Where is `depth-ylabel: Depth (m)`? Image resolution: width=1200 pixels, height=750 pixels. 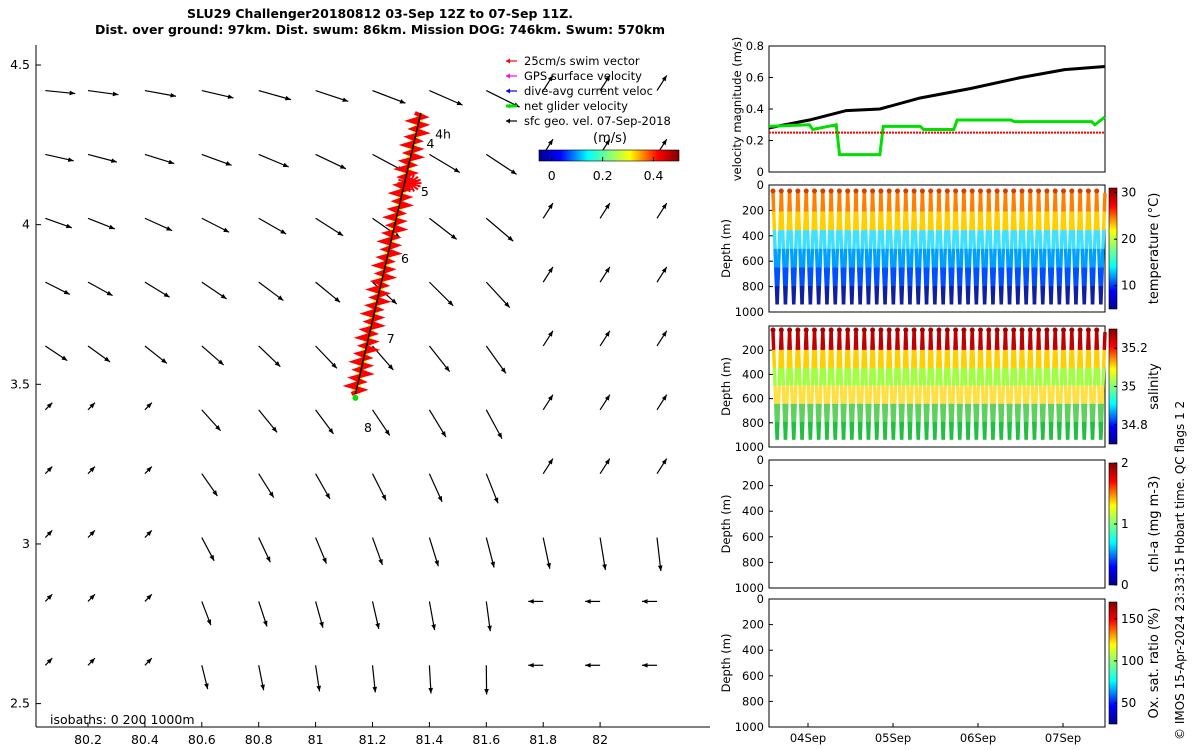 depth-ylabel: Depth (m) is located at coordinates (726, 248).